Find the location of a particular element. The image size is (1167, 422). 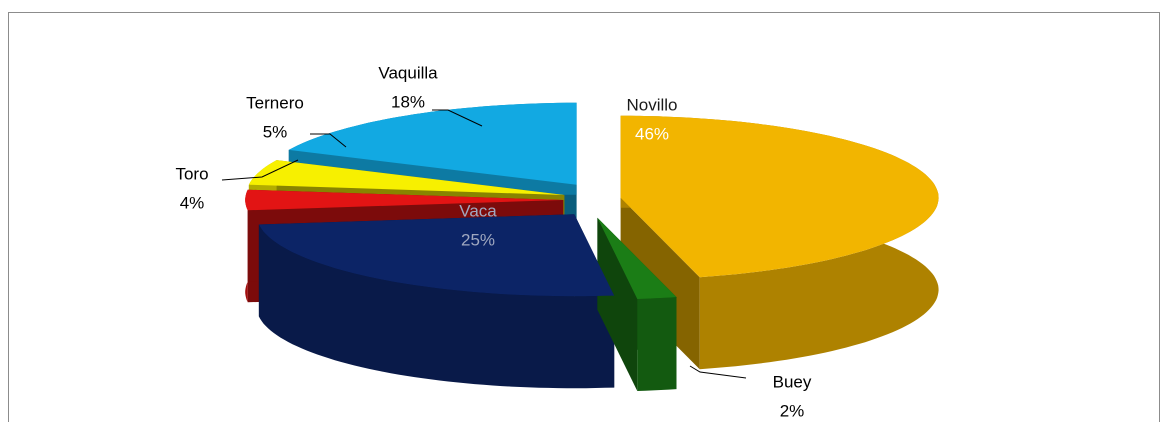

slice-side is located at coordinates (637, 304).